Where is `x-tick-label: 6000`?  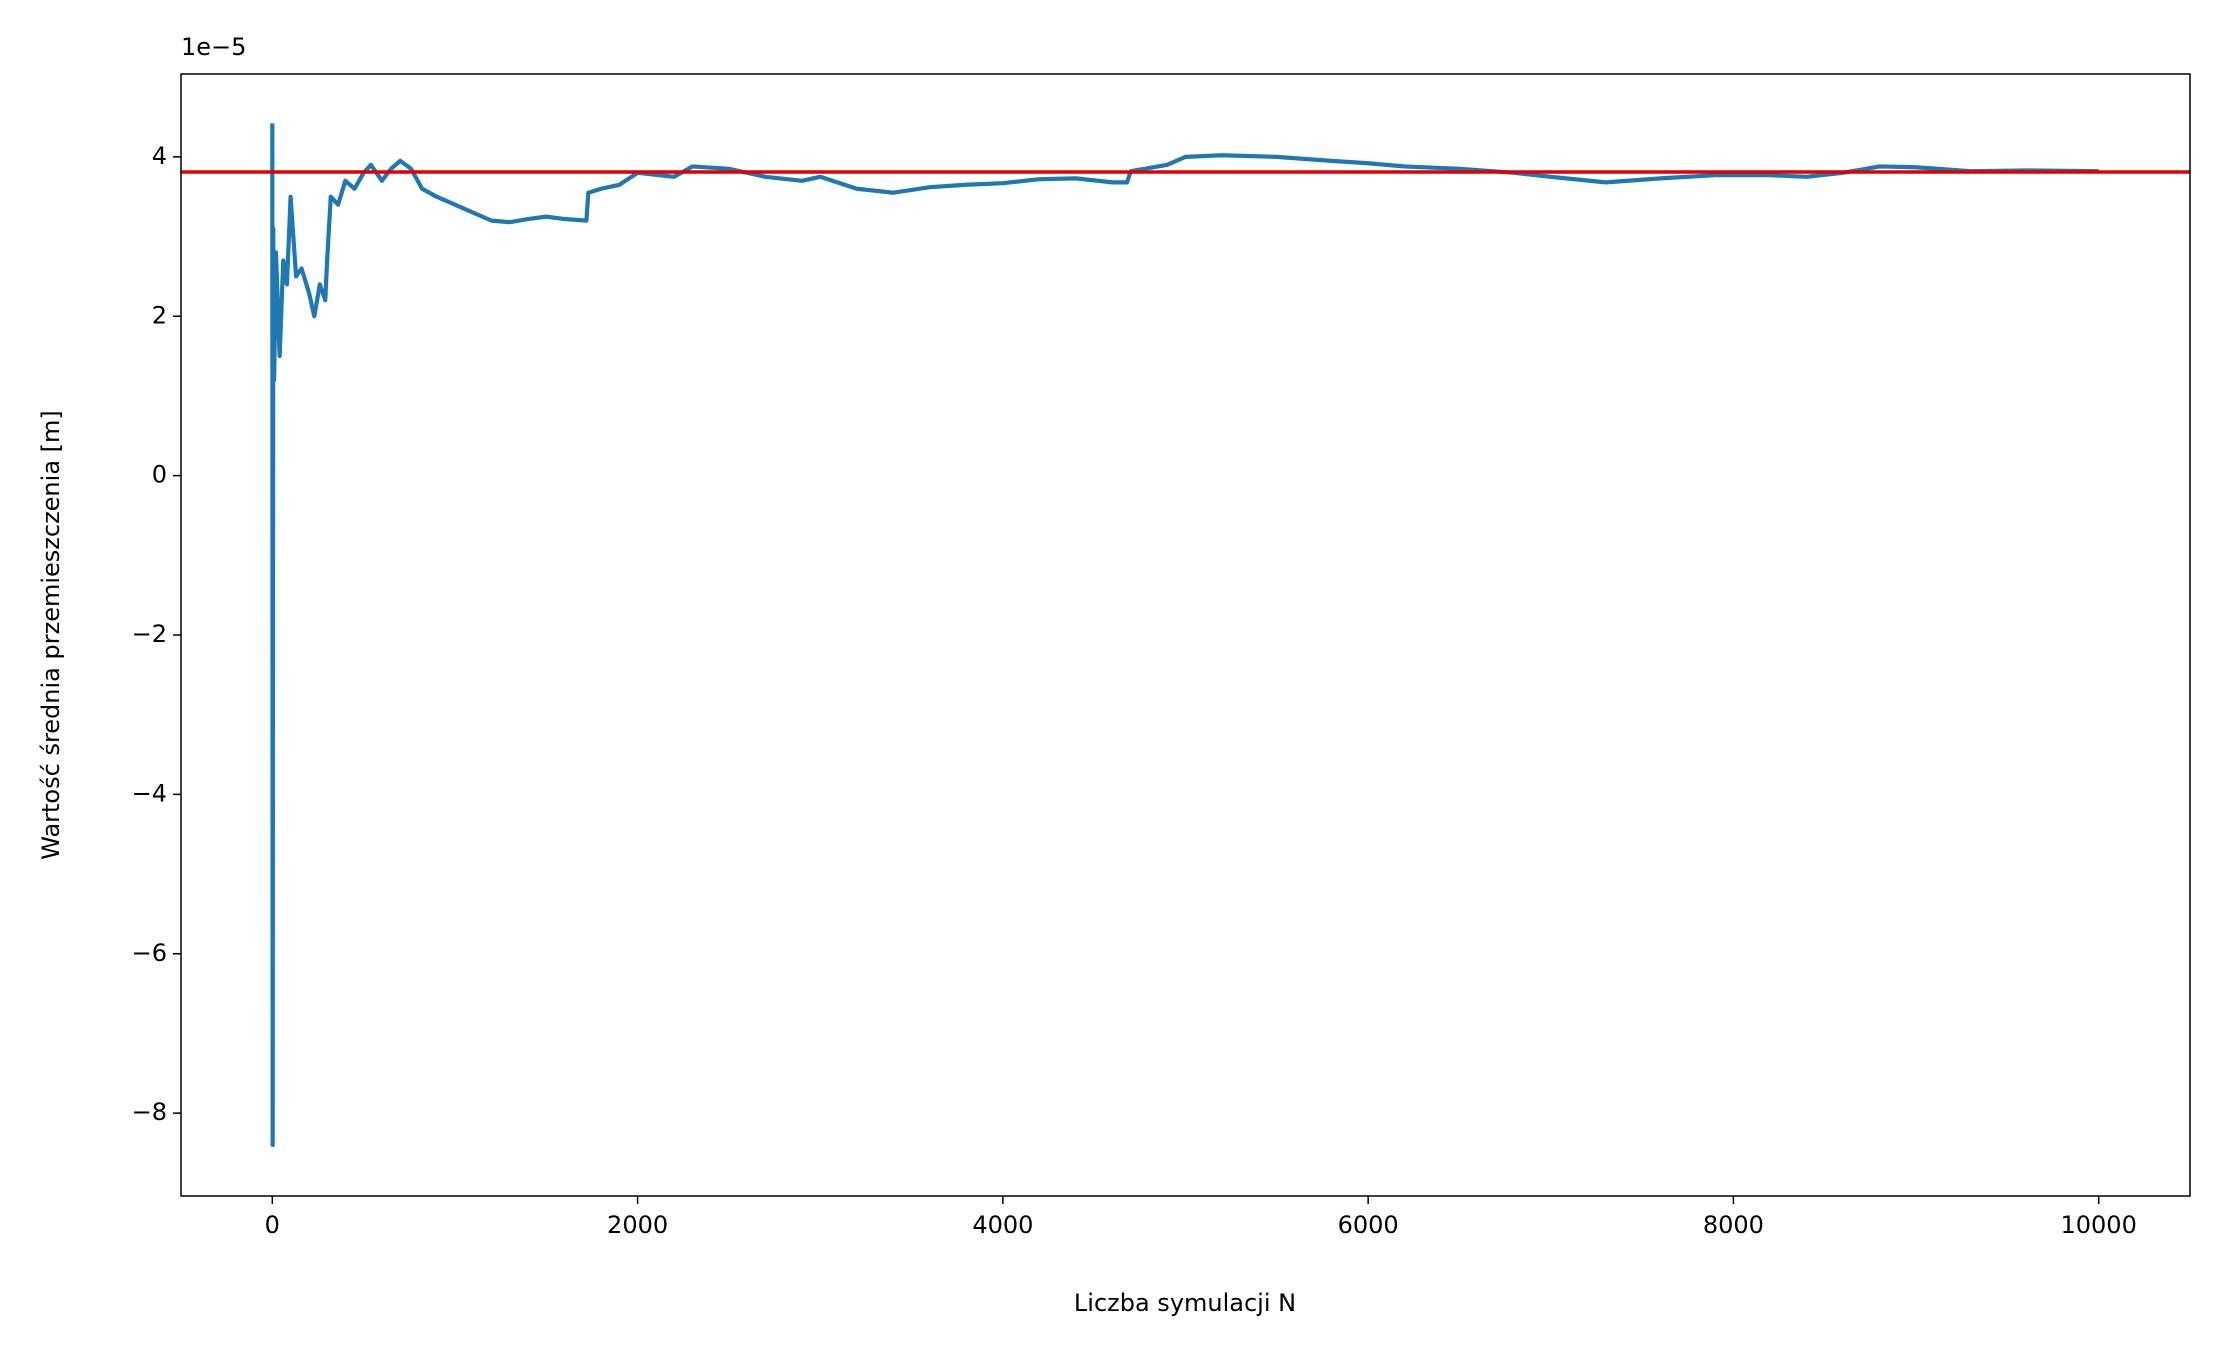 x-tick-label: 6000 is located at coordinates (1368, 1225).